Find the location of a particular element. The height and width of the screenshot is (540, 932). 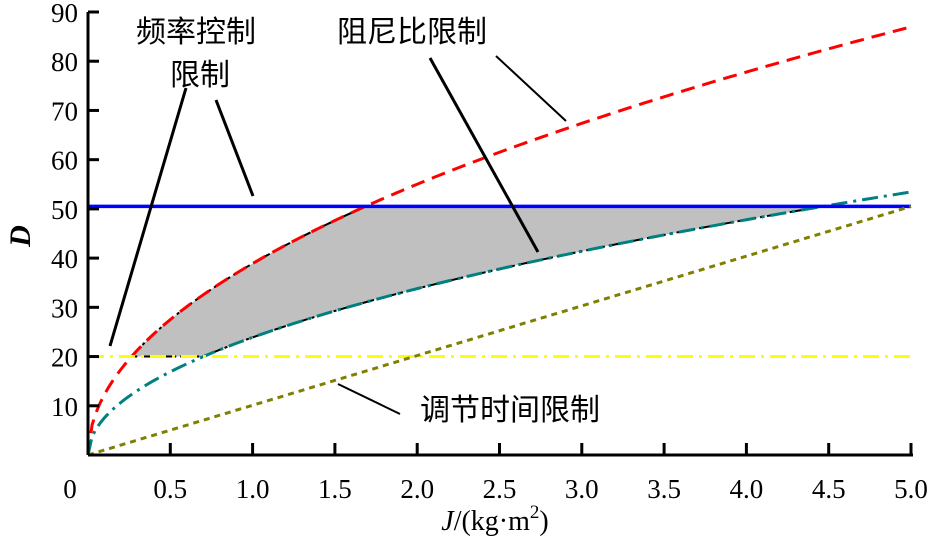

y-tick-label: 30 is located at coordinates (64, 308).